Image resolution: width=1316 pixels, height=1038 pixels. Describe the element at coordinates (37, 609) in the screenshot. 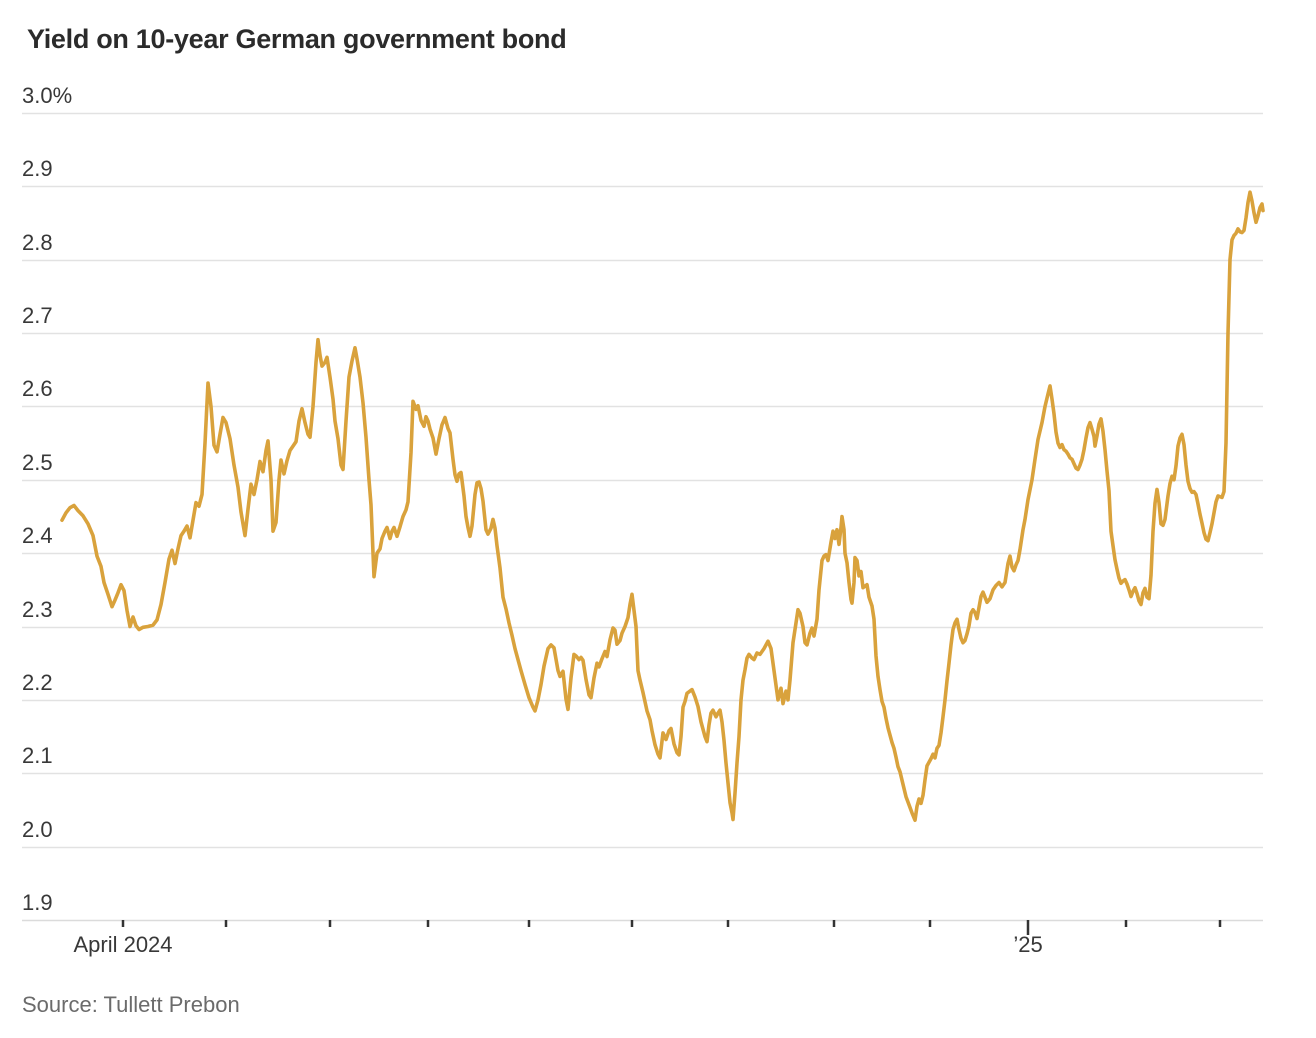

I see `y-axis-label: 2.3` at that location.